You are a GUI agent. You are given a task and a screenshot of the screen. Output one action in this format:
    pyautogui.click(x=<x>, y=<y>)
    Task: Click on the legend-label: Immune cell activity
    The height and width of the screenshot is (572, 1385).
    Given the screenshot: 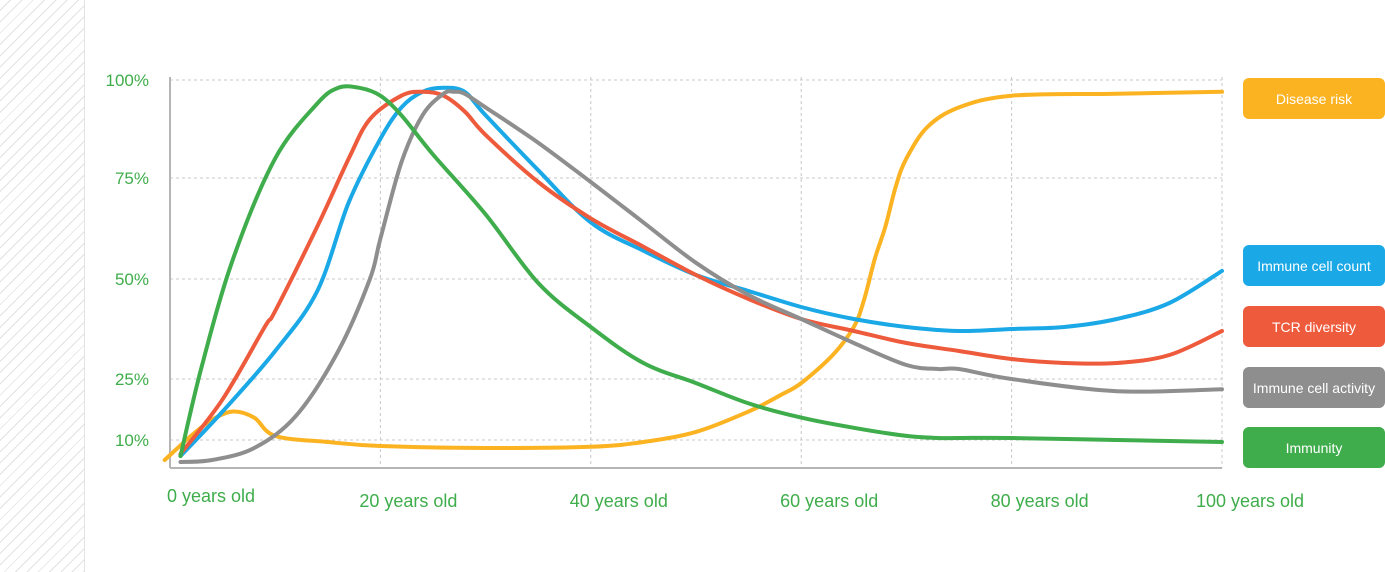 What is the action you would take?
    pyautogui.click(x=1314, y=387)
    